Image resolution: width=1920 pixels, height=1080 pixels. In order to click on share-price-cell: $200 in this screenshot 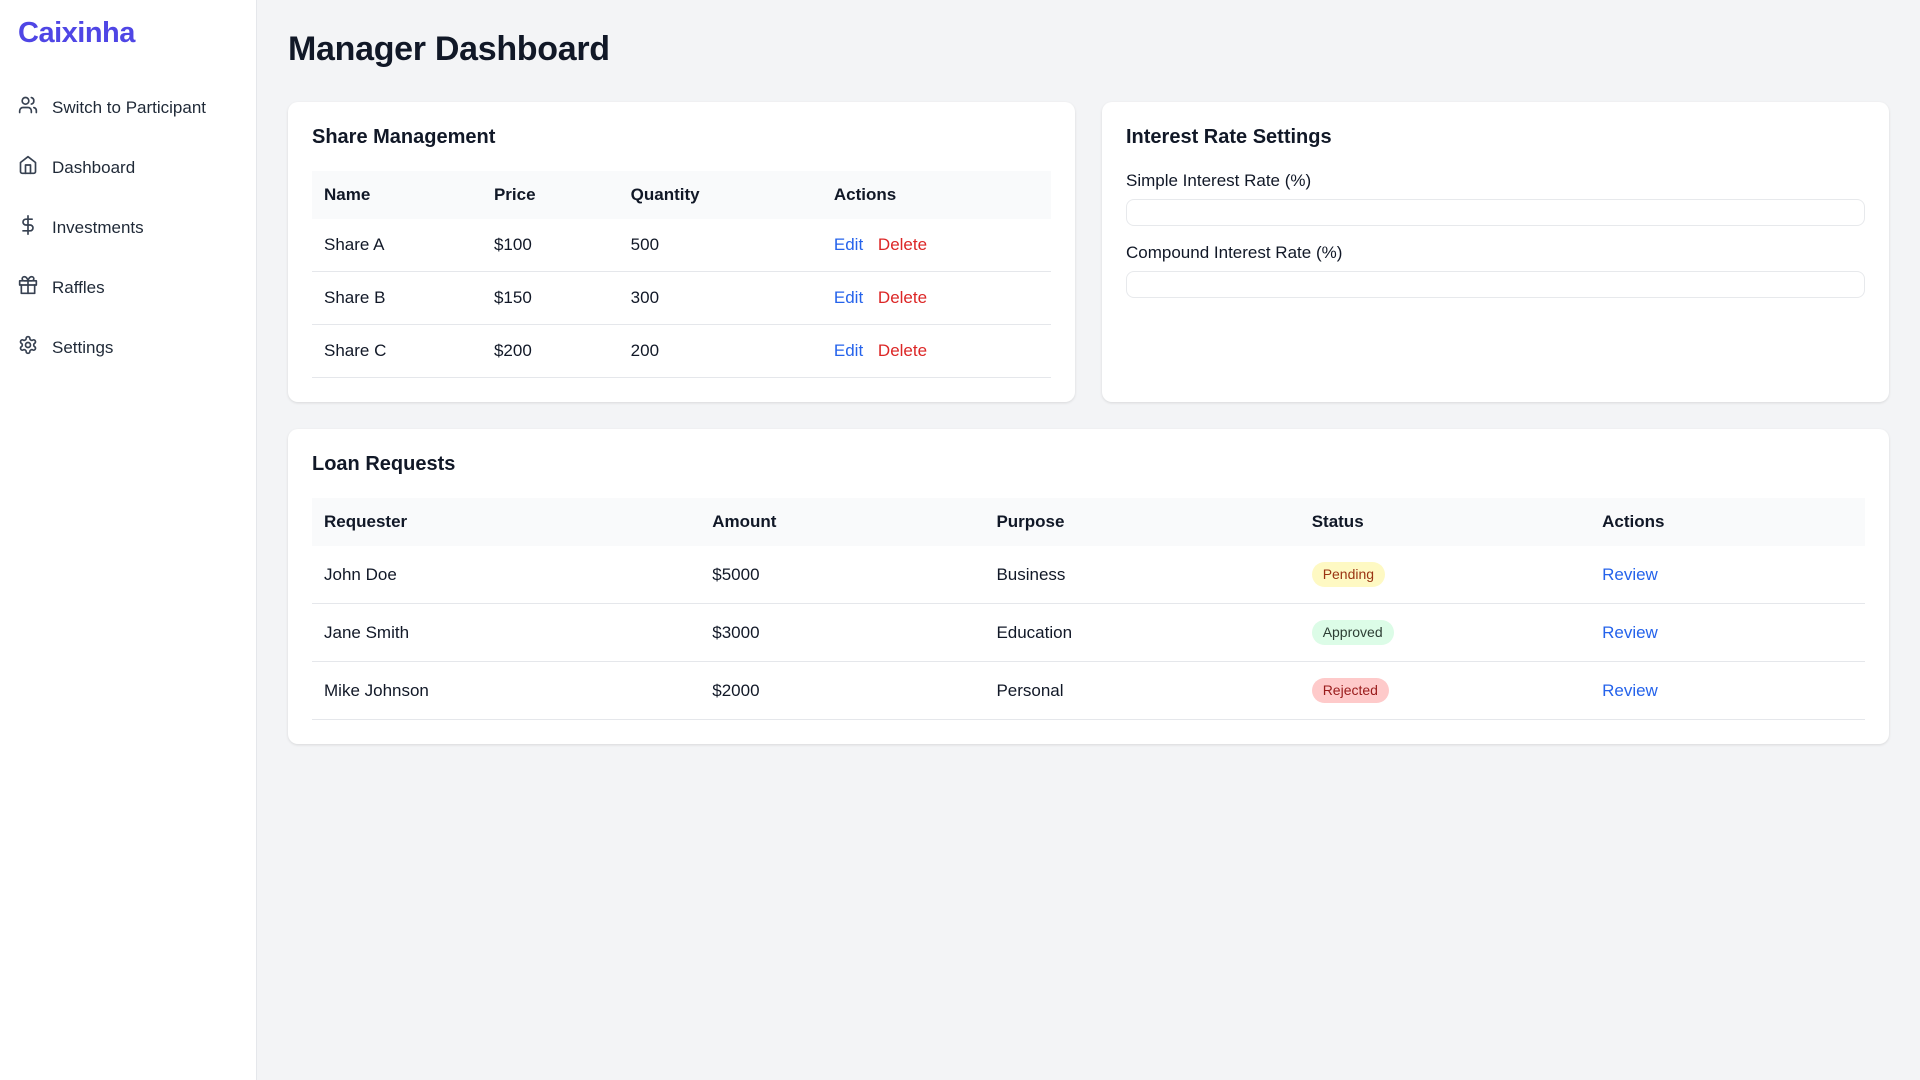, I will do `click(550, 351)`.